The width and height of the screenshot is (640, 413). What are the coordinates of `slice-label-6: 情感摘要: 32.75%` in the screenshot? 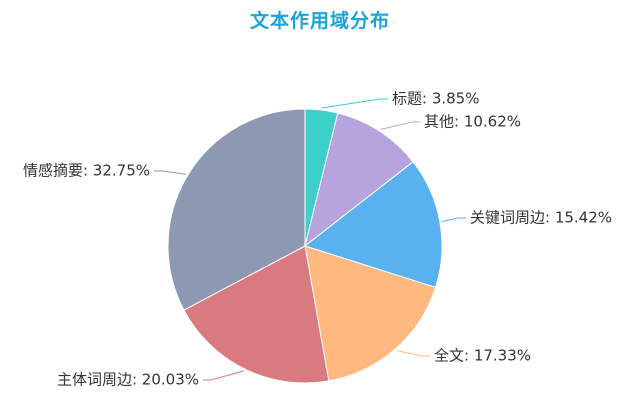 It's located at (86, 171).